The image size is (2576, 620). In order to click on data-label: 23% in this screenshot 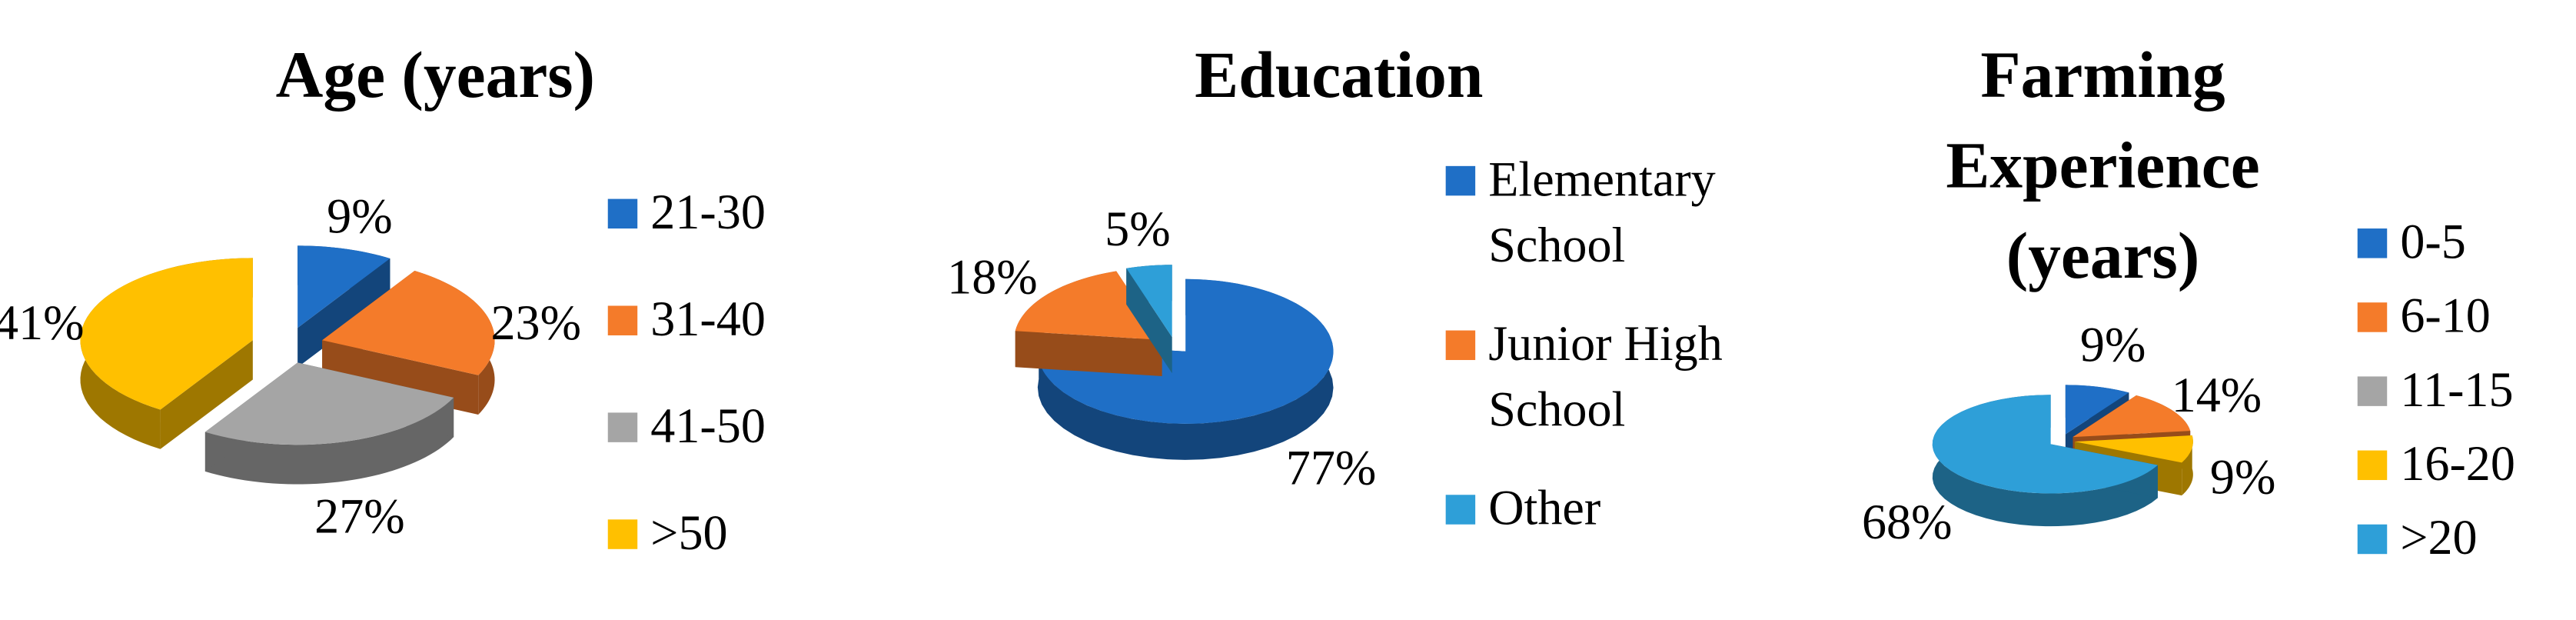, I will do `click(535, 322)`.